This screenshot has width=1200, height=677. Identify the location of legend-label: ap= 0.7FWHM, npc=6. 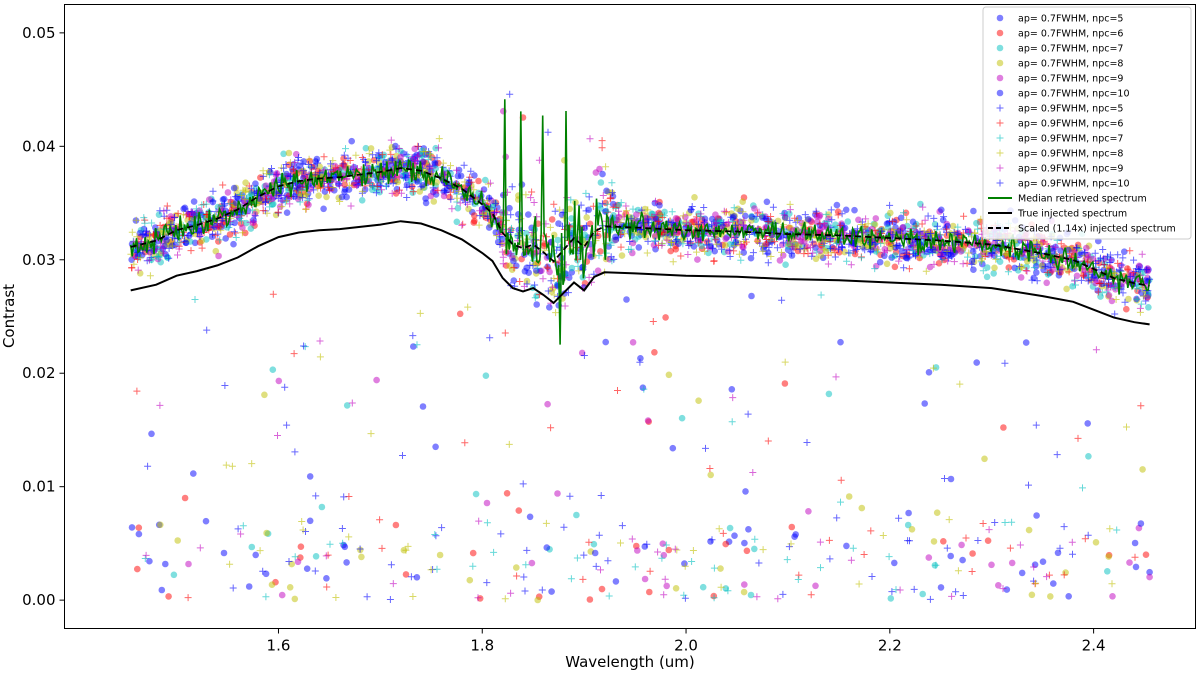
(1070, 34).